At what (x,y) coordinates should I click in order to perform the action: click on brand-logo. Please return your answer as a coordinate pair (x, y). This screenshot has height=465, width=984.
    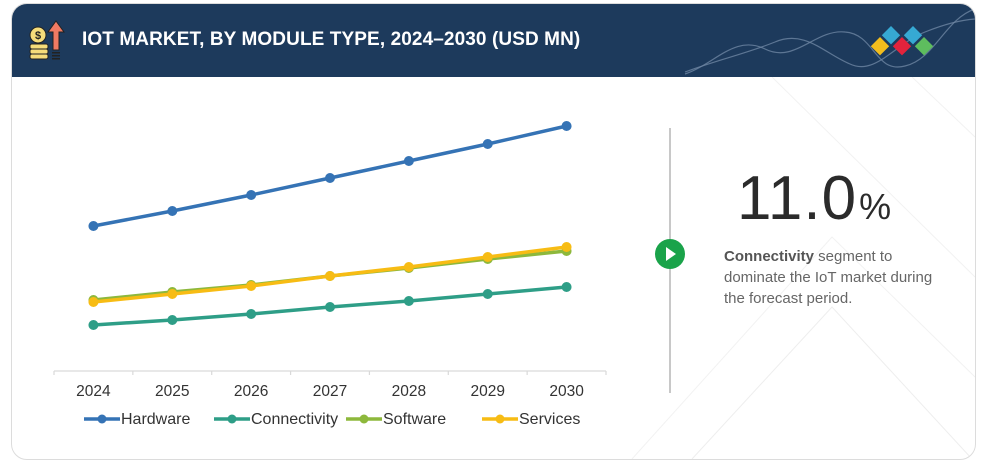
    Looking at the image, I should click on (902, 41).